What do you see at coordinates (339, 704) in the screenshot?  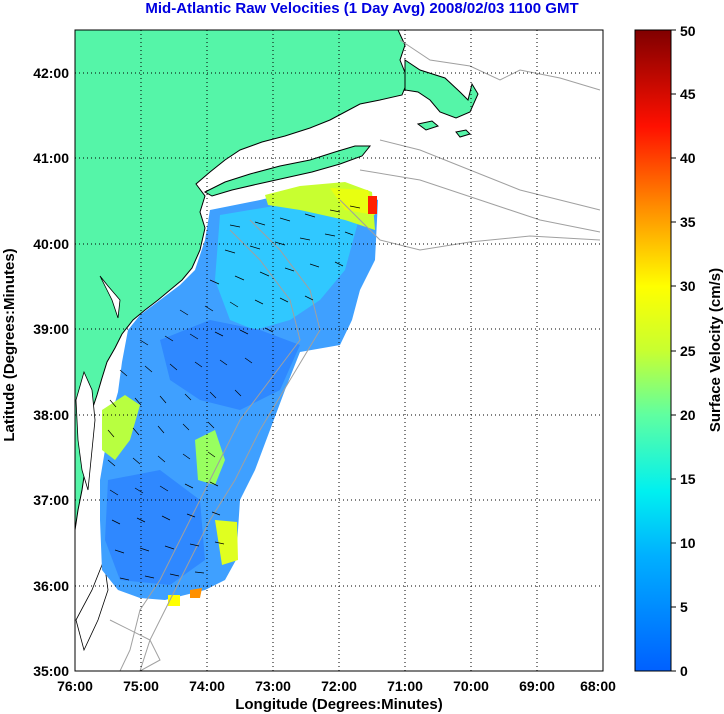 I see `x-axis-title: Longitude (Degrees:Minutes)` at bounding box center [339, 704].